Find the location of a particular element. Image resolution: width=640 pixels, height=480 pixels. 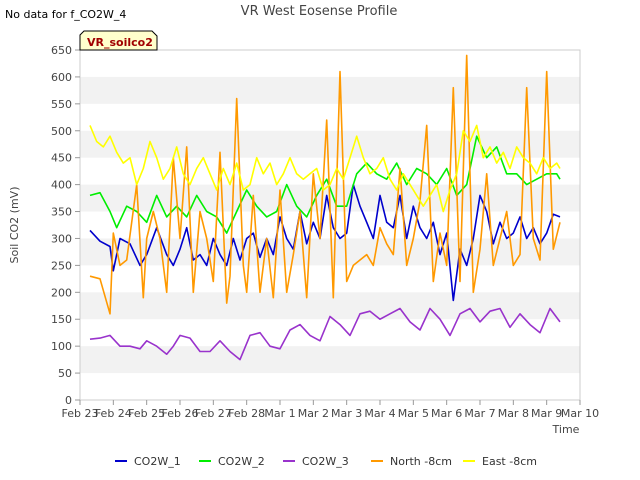

legend-label: North -8cm is located at coordinates (421, 461).